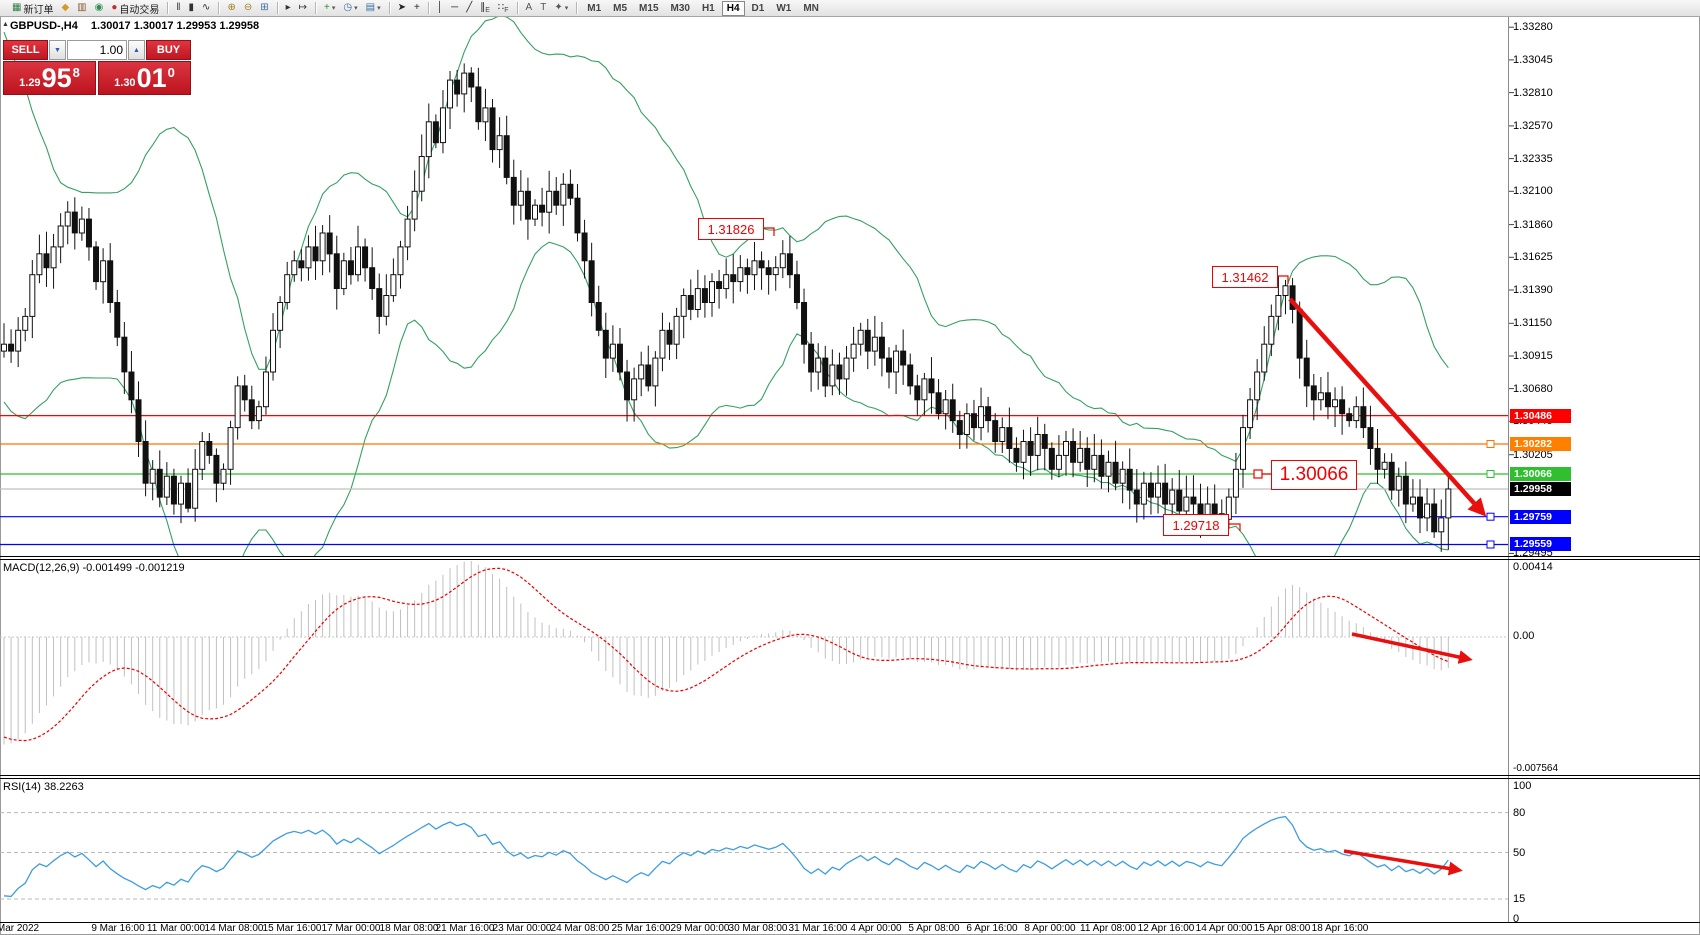  I want to click on ask-price-display: 1.30 01 0, so click(144, 78).